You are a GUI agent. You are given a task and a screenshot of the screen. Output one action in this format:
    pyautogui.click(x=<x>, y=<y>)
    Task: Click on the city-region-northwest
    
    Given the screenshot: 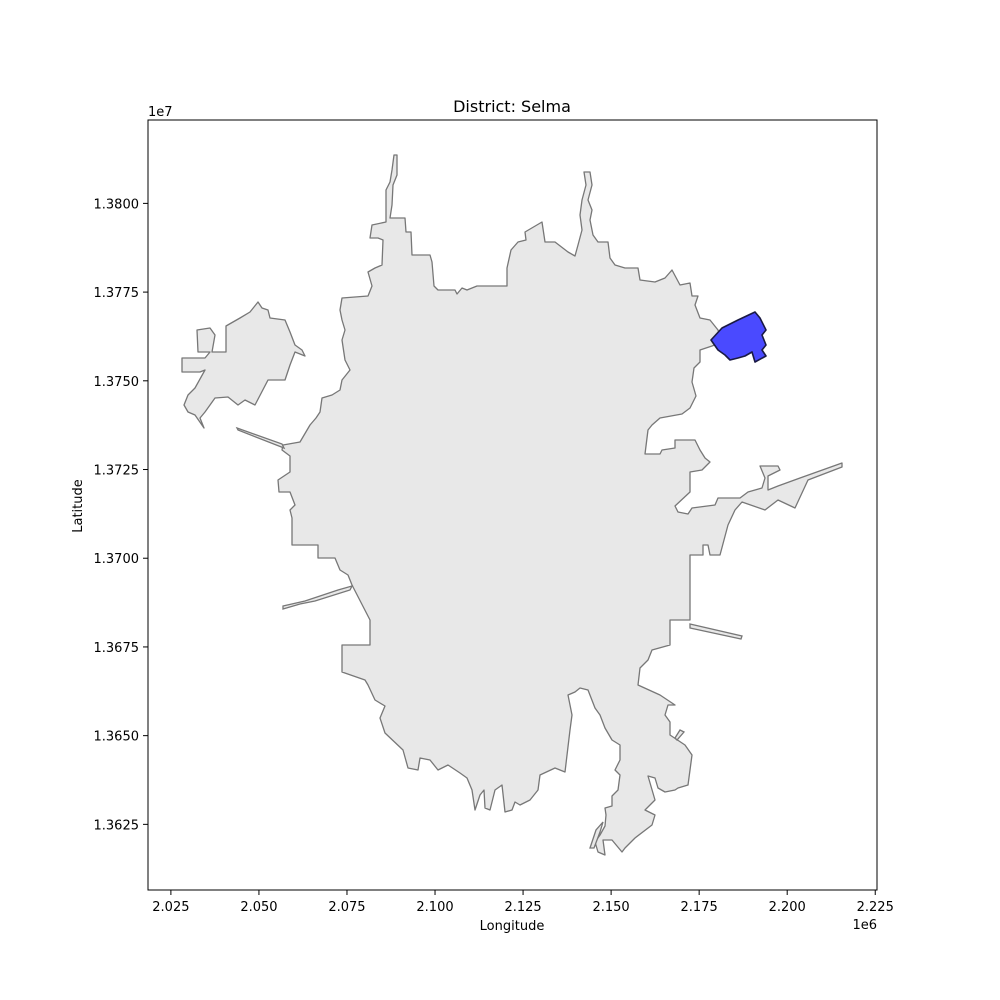 What is the action you would take?
    pyautogui.click(x=243, y=365)
    